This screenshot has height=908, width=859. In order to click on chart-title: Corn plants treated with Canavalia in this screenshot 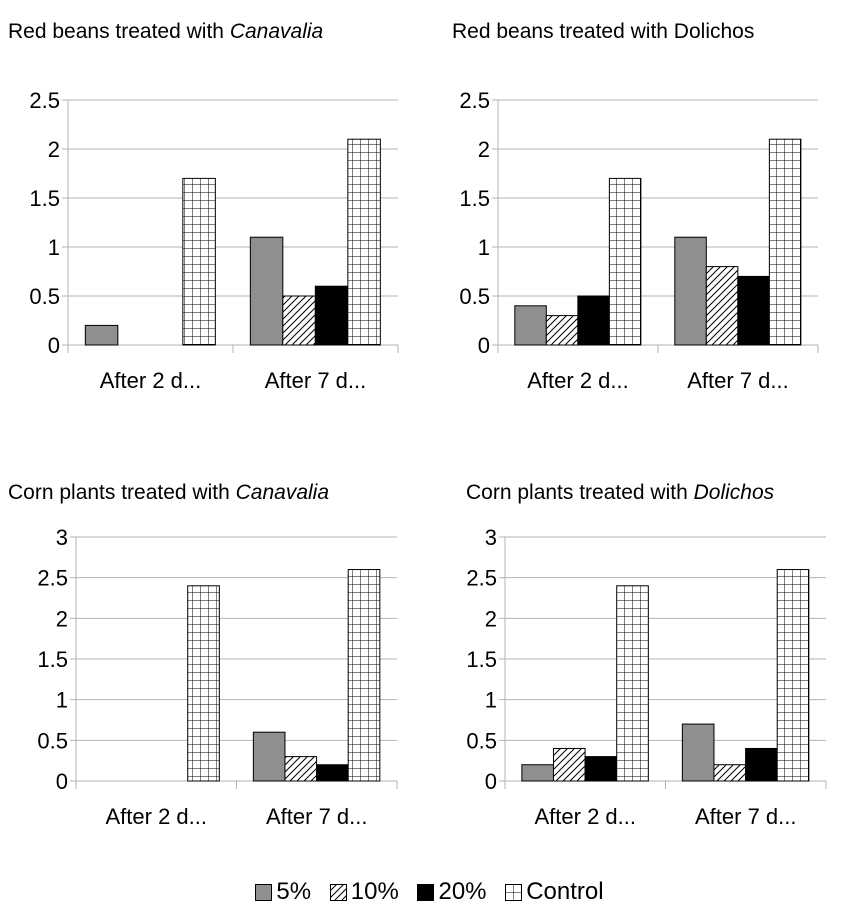, I will do `click(168, 492)`.